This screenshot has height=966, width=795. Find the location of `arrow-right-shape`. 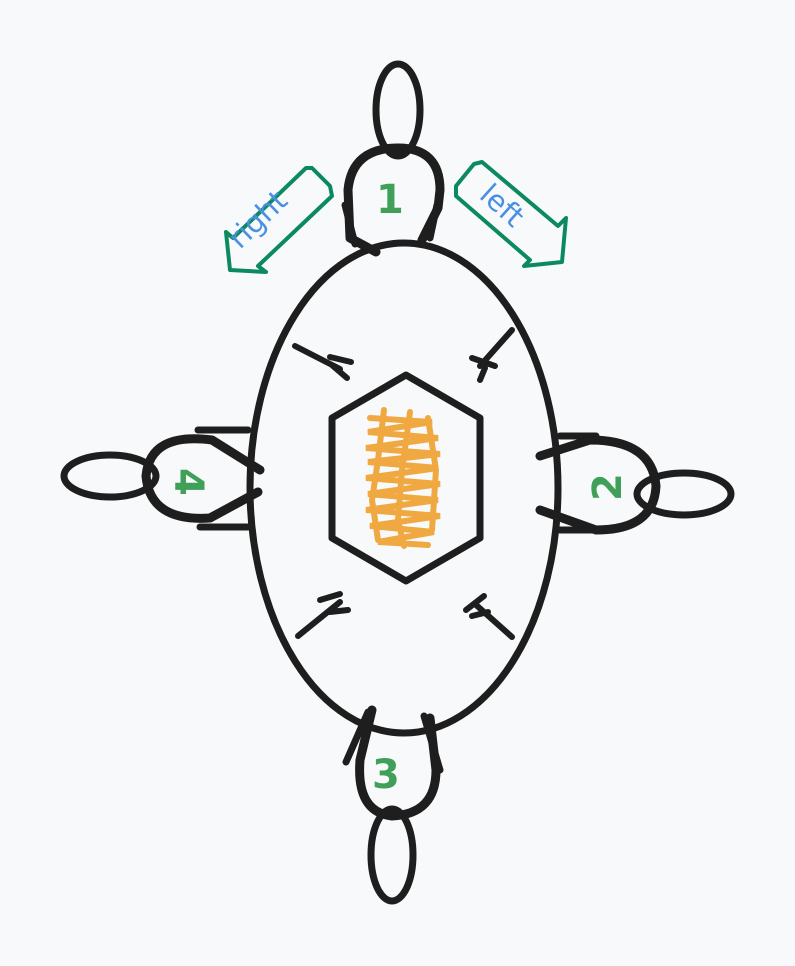

arrow-right-shape is located at coordinates (279, 220).